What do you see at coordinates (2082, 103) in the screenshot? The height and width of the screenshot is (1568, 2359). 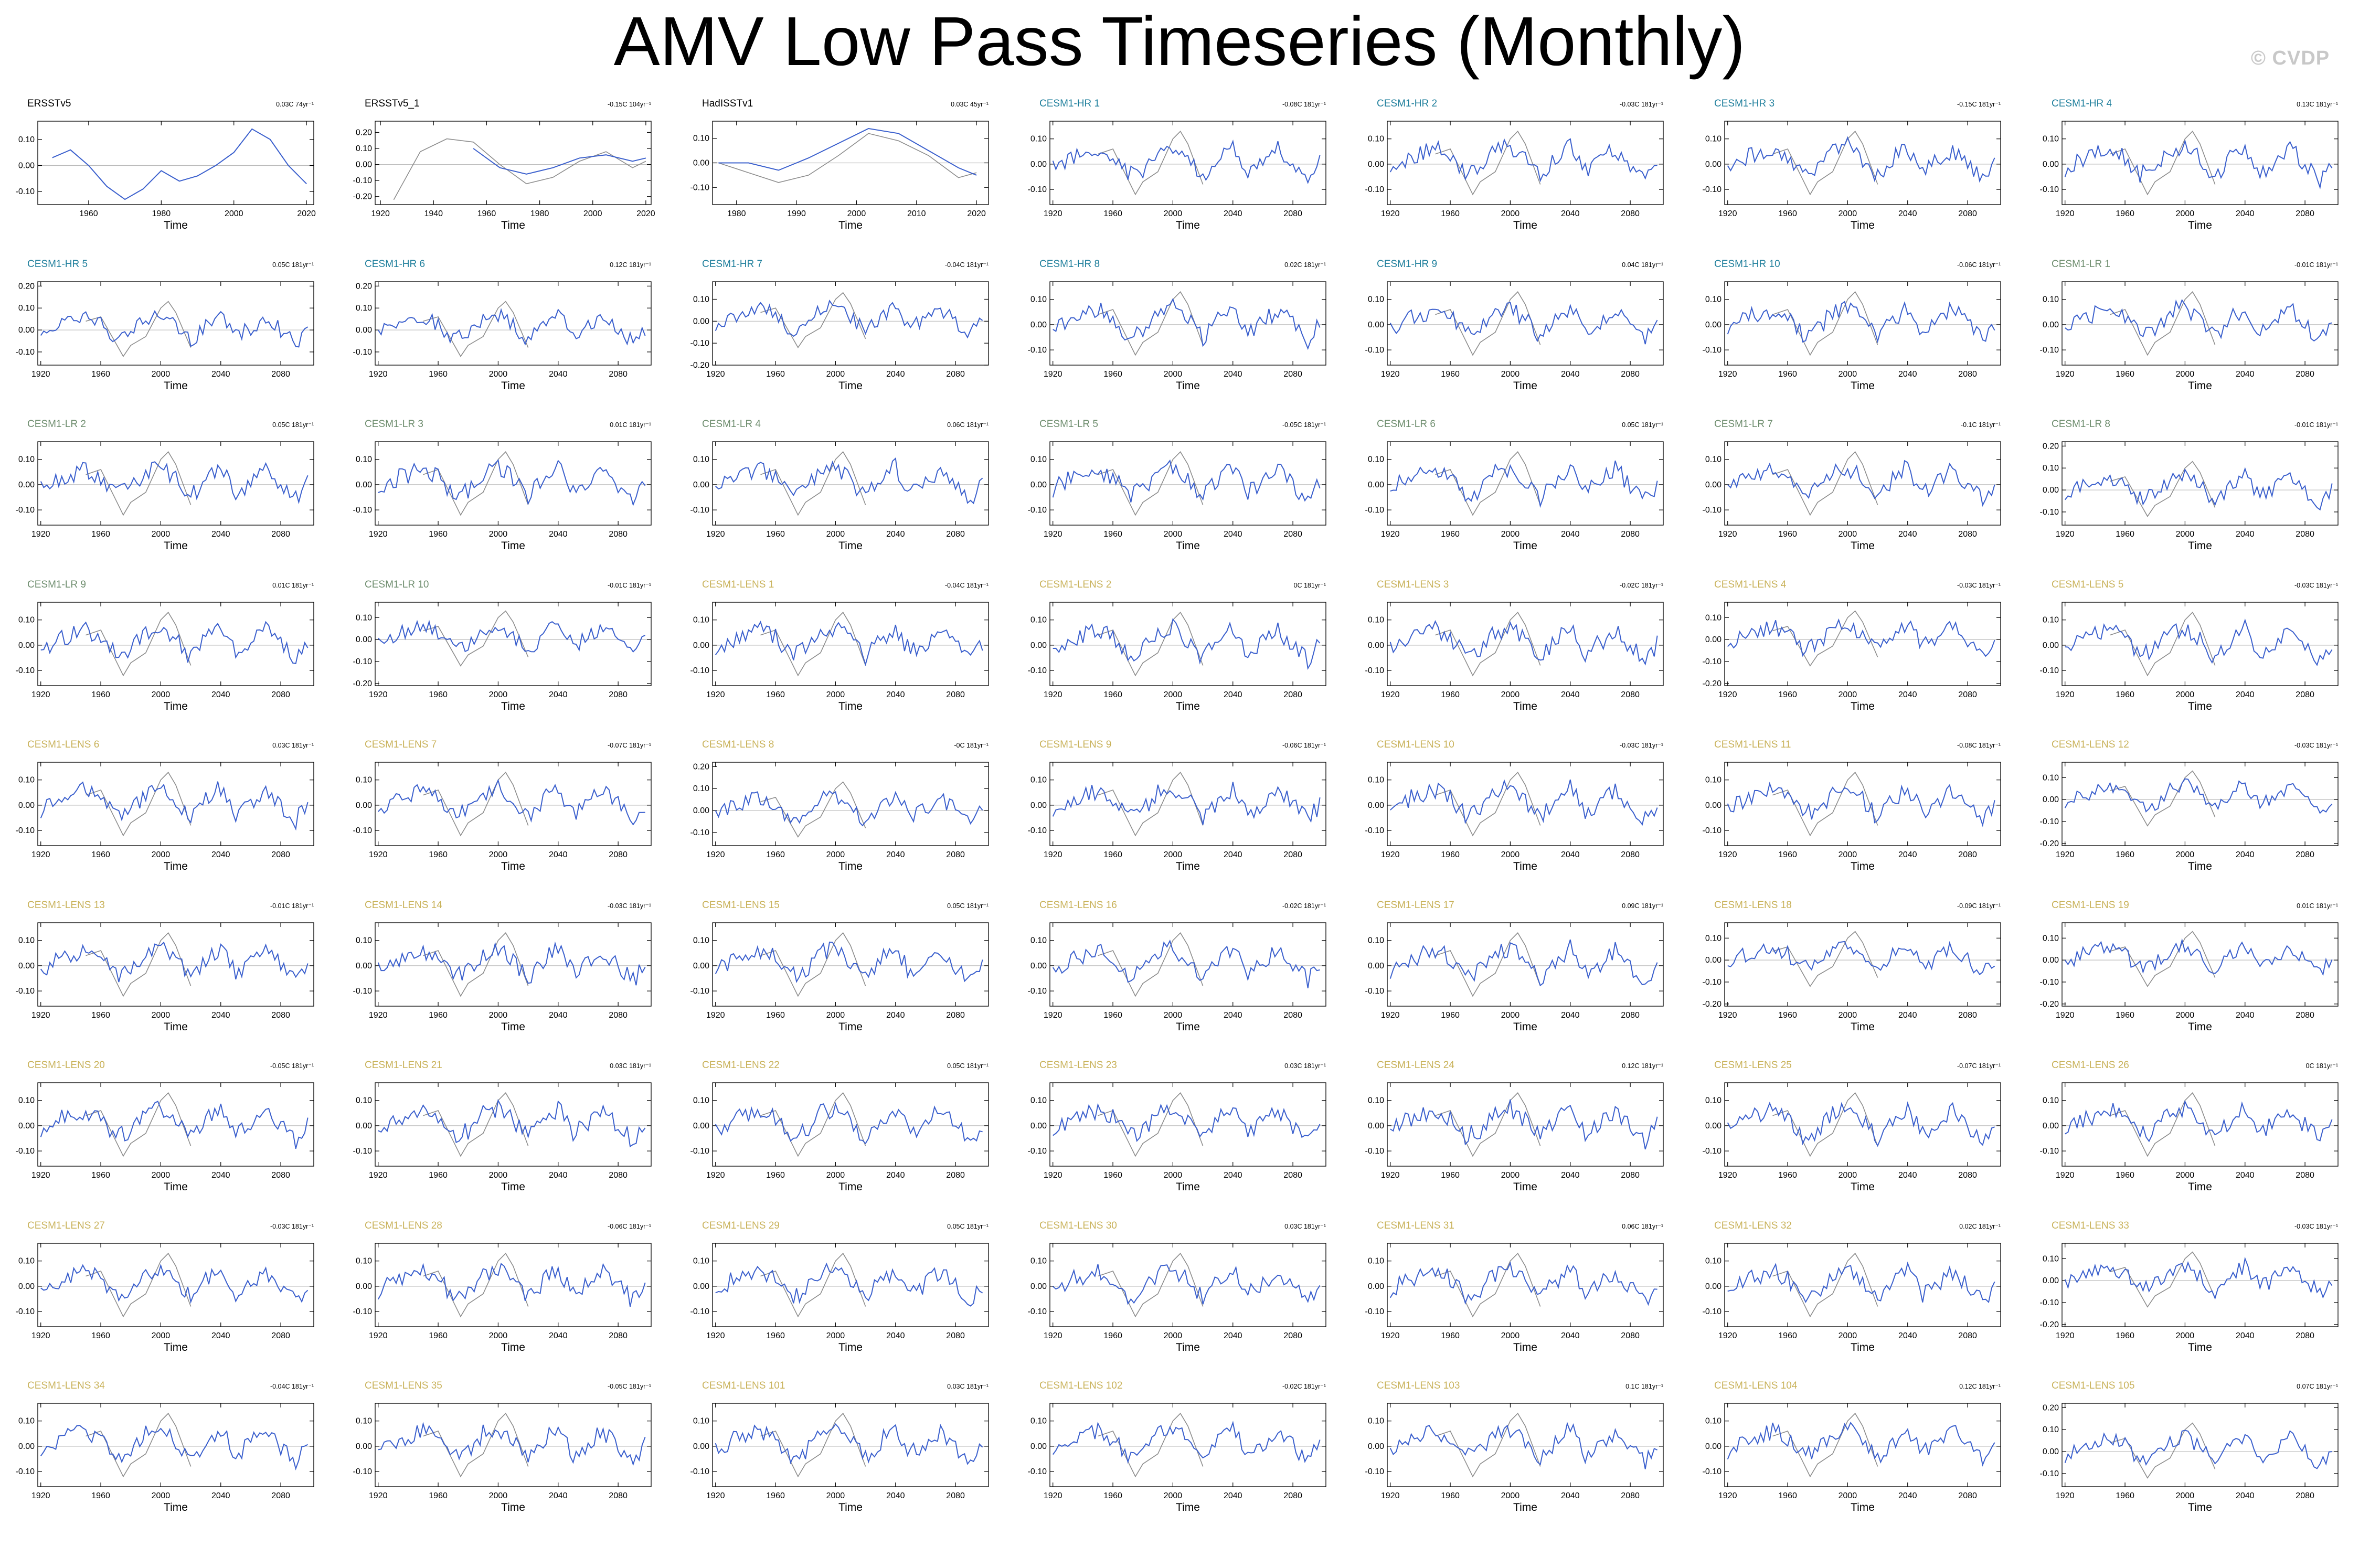 I see `panel-title: CESM1-HR 4` at bounding box center [2082, 103].